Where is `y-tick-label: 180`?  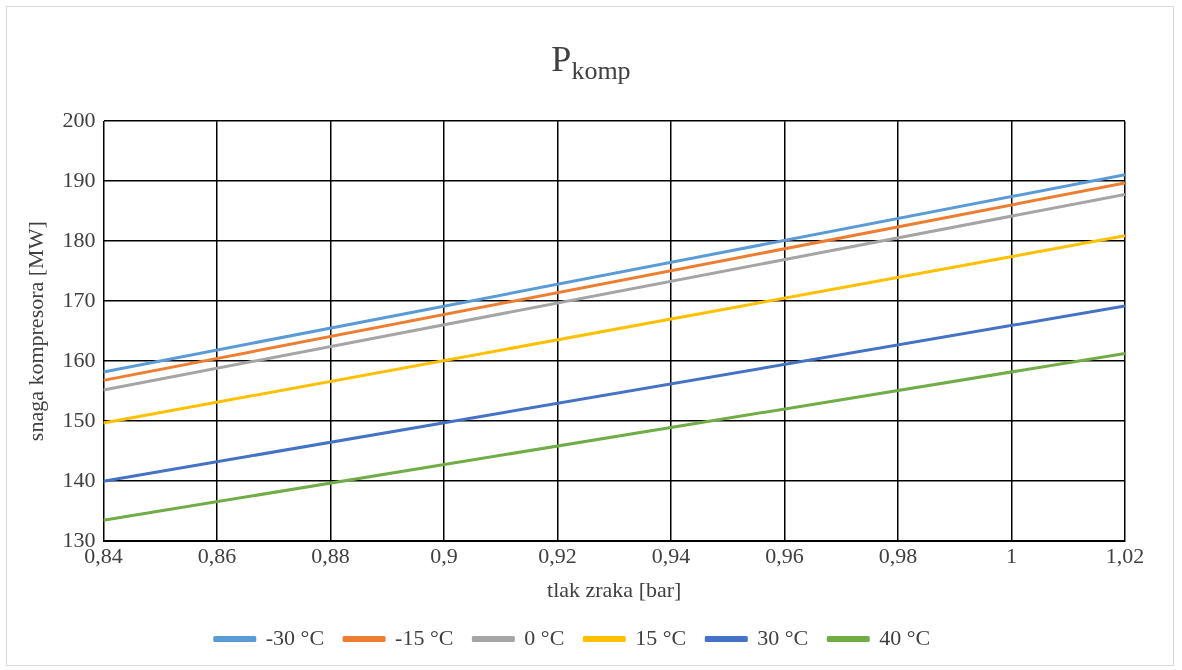 y-tick-label: 180 is located at coordinates (79, 239).